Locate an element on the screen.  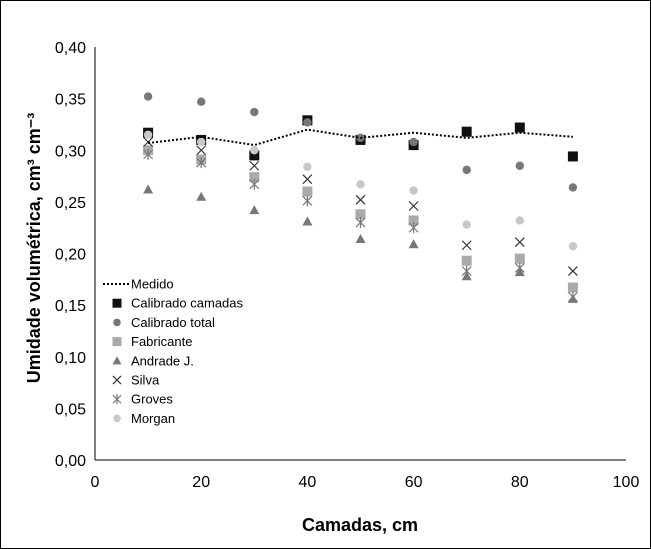
x-tick-label: 60 is located at coordinates (414, 482).